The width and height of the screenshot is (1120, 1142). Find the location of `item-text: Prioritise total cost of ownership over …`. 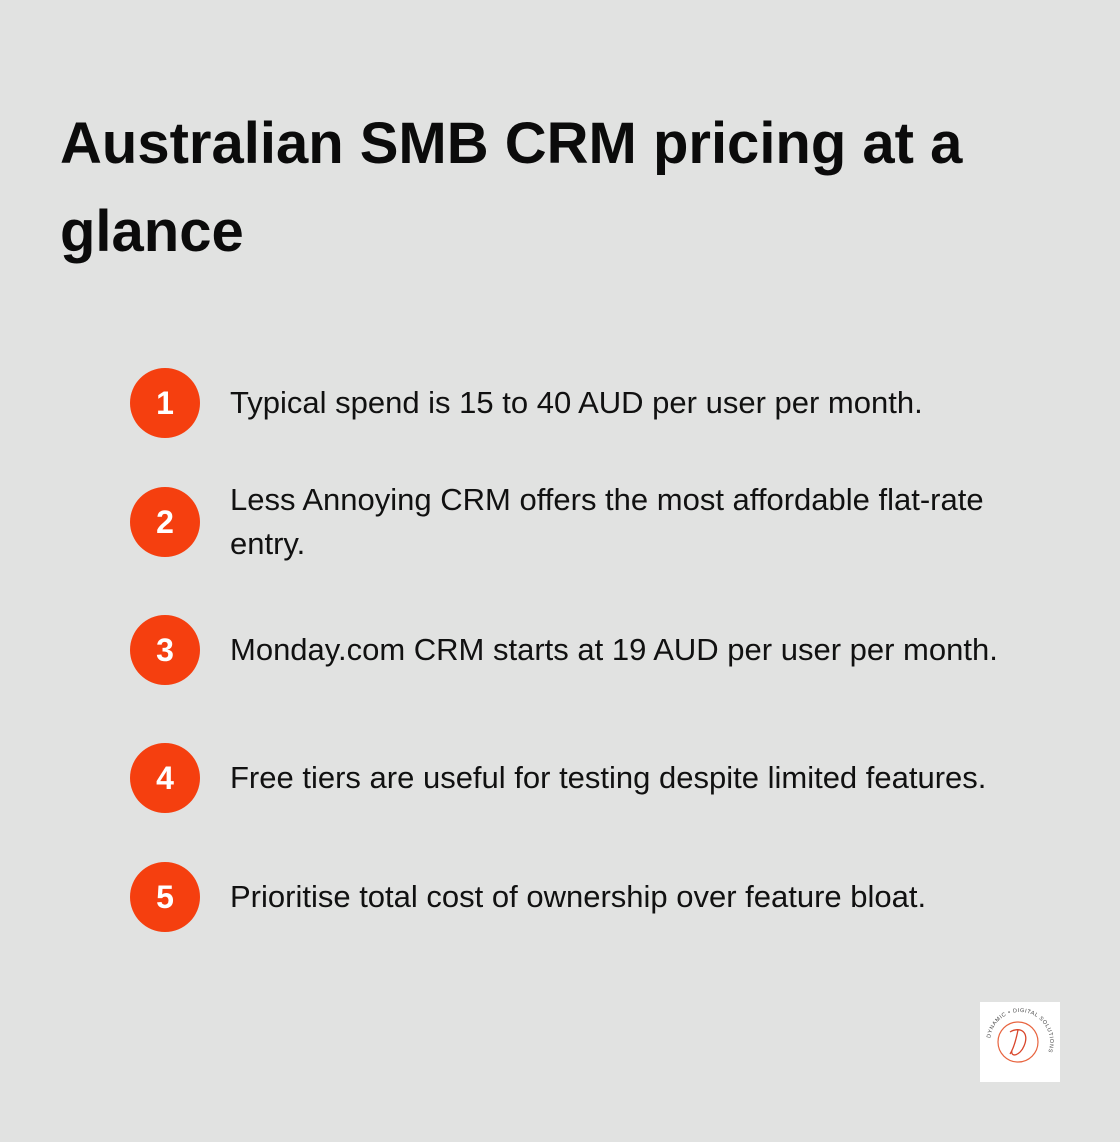

item-text: Prioritise total cost of ownership over … is located at coordinates (578, 896).